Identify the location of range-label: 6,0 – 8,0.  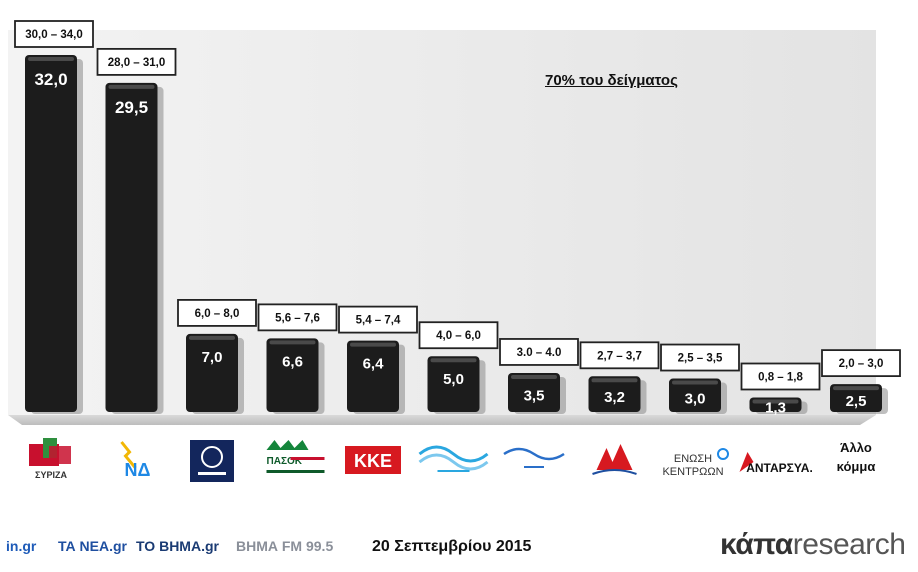
(217, 314).